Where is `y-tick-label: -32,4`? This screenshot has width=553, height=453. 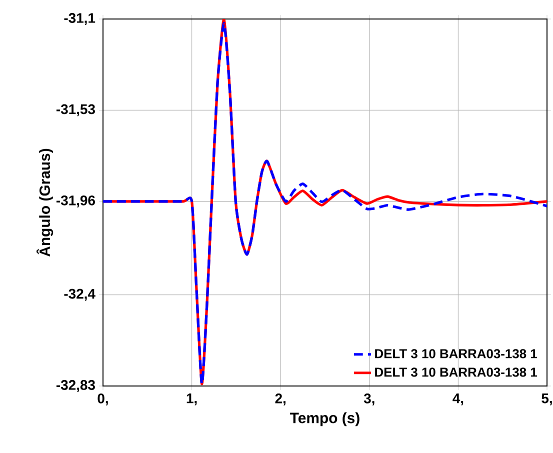 y-tick-label: -32,4 is located at coordinates (80, 294).